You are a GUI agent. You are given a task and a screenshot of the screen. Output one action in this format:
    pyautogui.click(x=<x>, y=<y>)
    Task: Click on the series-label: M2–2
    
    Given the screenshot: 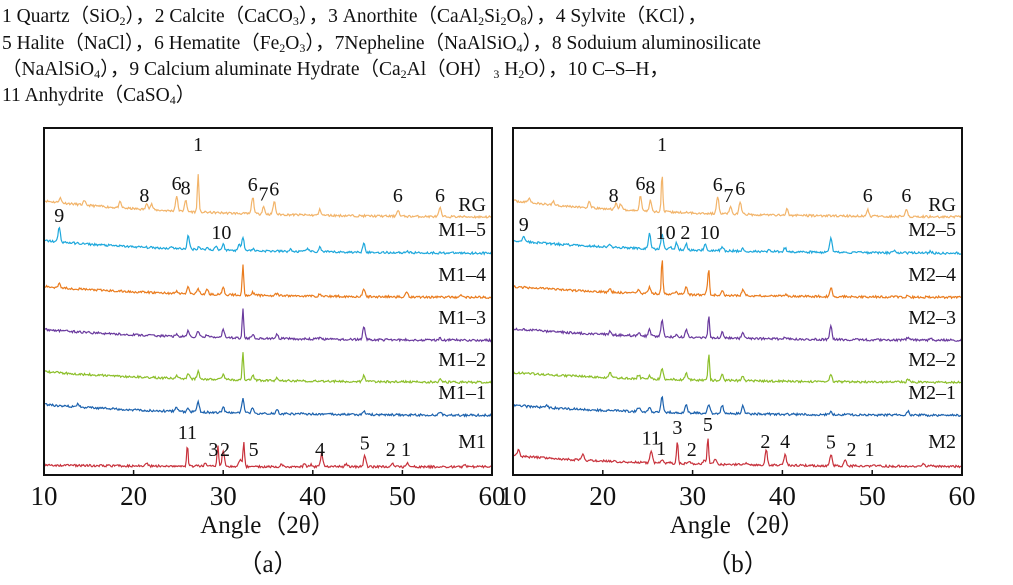 What is the action you would take?
    pyautogui.click(x=932, y=360)
    